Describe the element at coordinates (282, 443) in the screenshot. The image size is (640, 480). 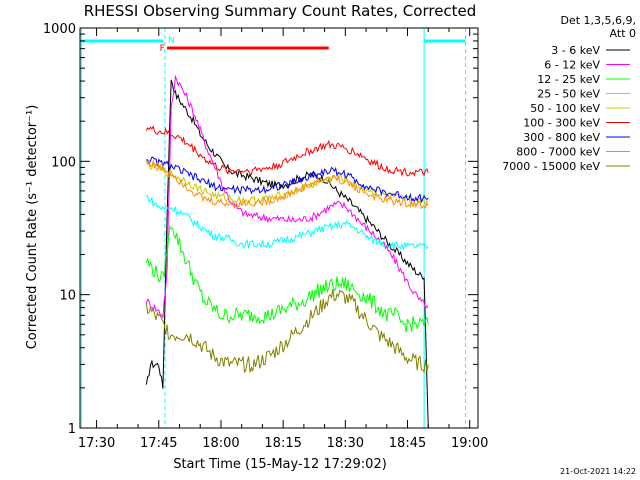
I see `x-tick-label-3: 18:15` at that location.